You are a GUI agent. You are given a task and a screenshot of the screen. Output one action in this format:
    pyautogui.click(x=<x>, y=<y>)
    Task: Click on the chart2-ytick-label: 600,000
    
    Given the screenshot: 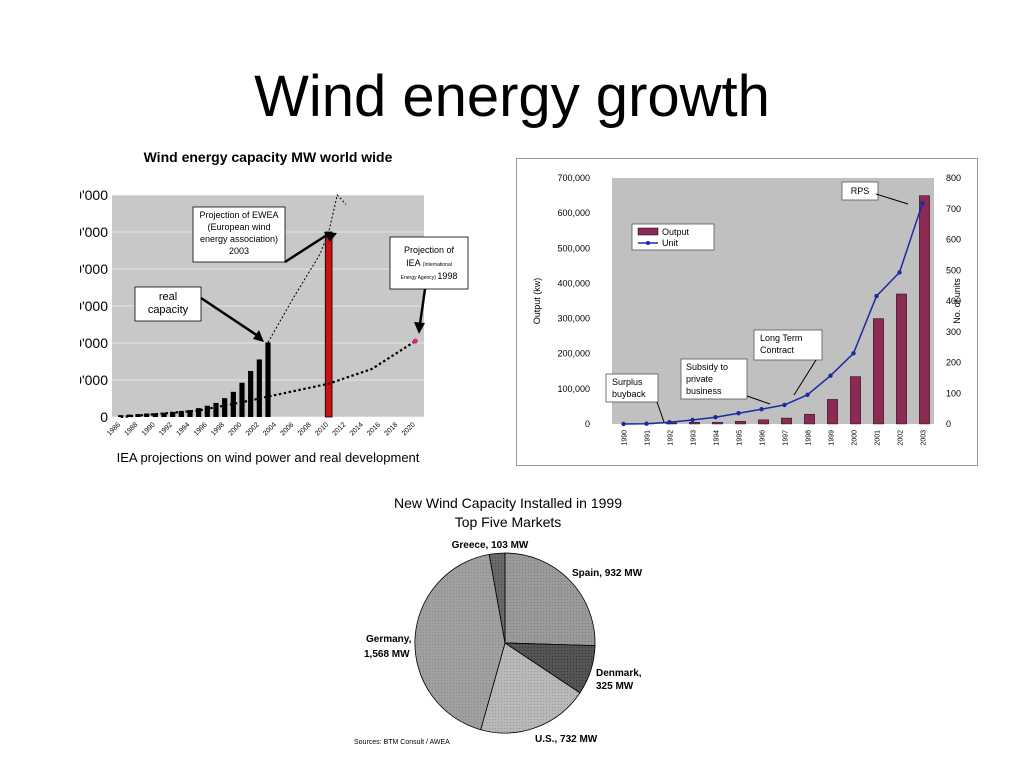 What is the action you would take?
    pyautogui.click(x=573, y=213)
    